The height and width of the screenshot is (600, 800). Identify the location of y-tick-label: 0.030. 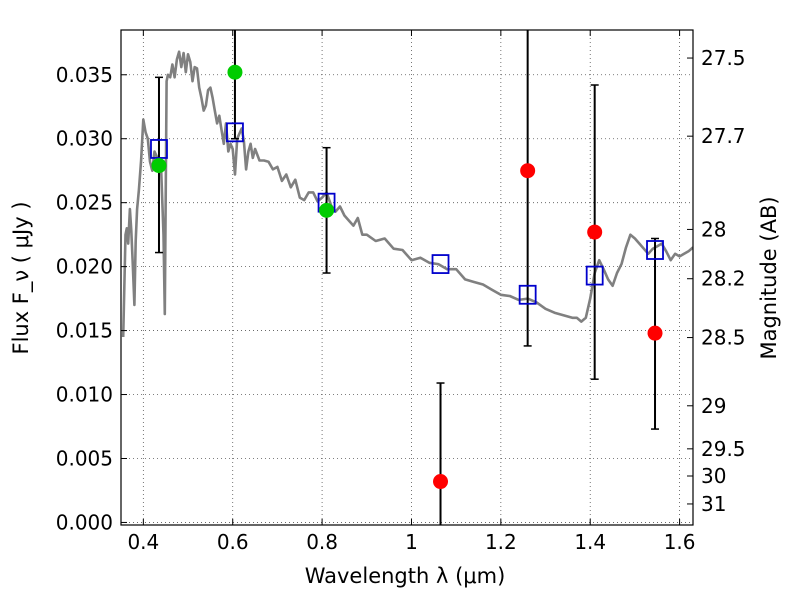
(84, 139).